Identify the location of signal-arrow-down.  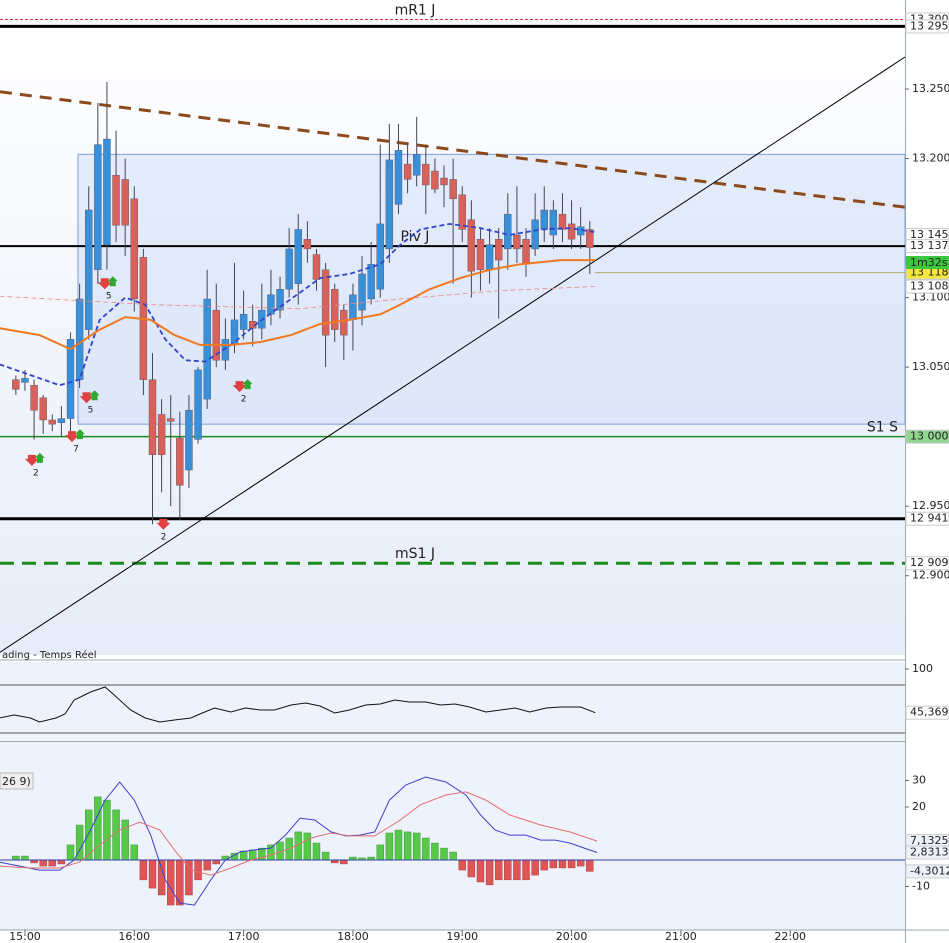
(163, 524).